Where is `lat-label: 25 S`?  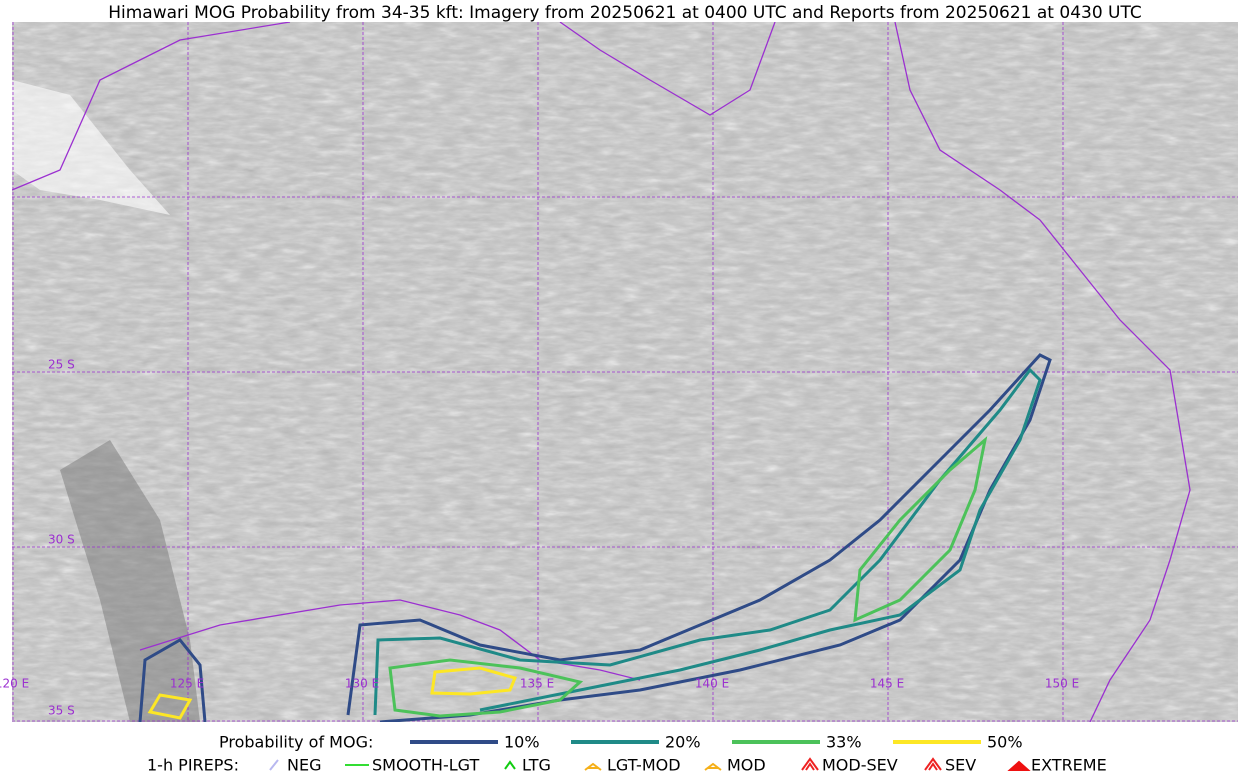 lat-label: 25 S is located at coordinates (61, 365).